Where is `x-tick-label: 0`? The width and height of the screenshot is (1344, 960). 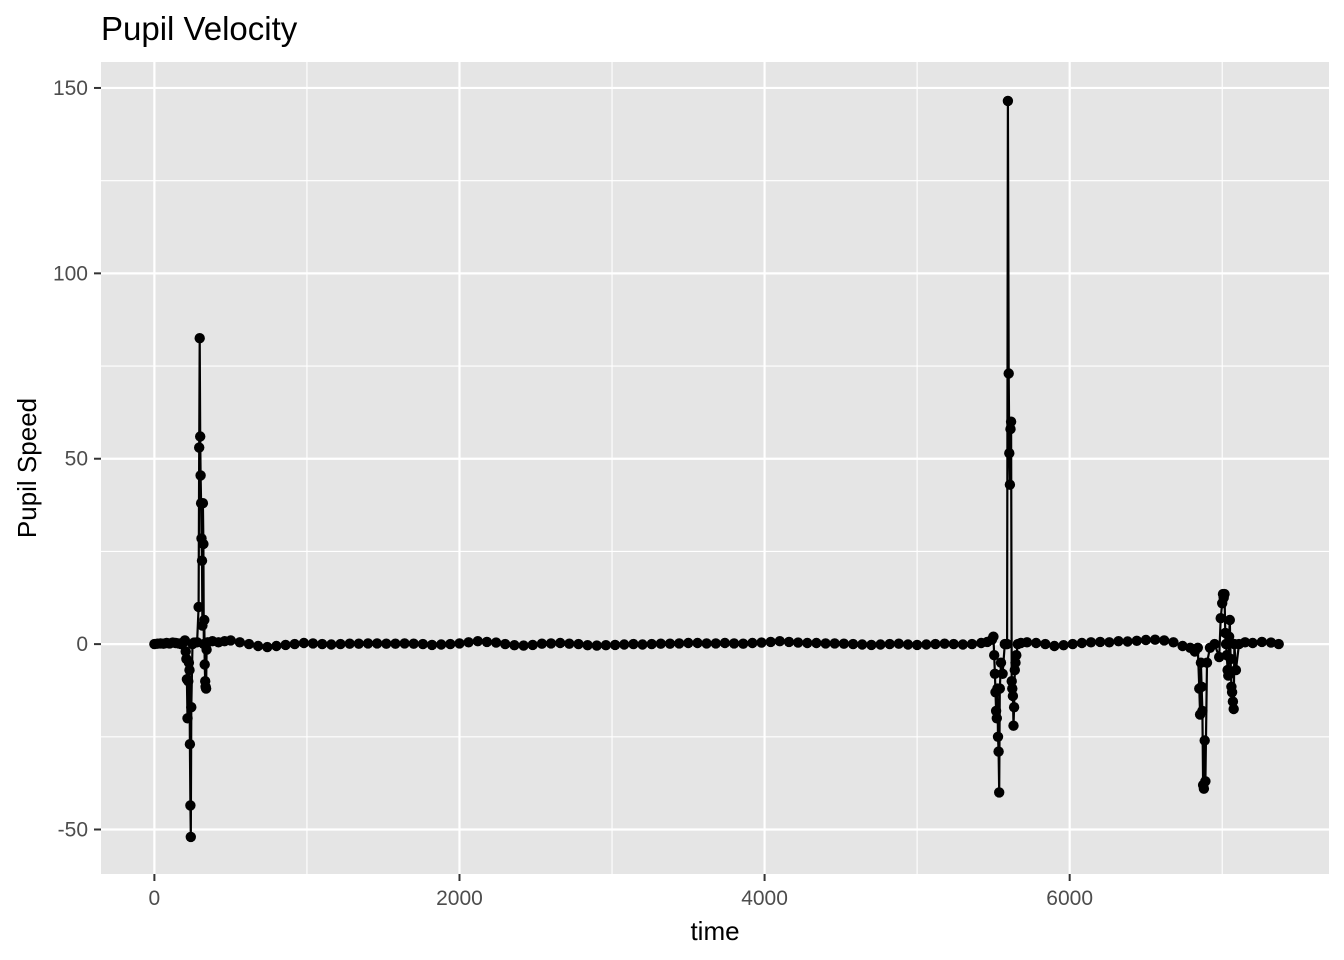 x-tick-label: 0 is located at coordinates (155, 898).